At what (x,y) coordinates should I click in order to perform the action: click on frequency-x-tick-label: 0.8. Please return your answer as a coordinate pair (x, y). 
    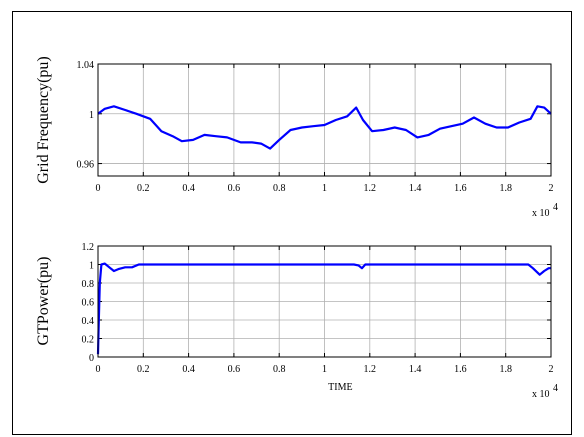
    Looking at the image, I should click on (279, 188).